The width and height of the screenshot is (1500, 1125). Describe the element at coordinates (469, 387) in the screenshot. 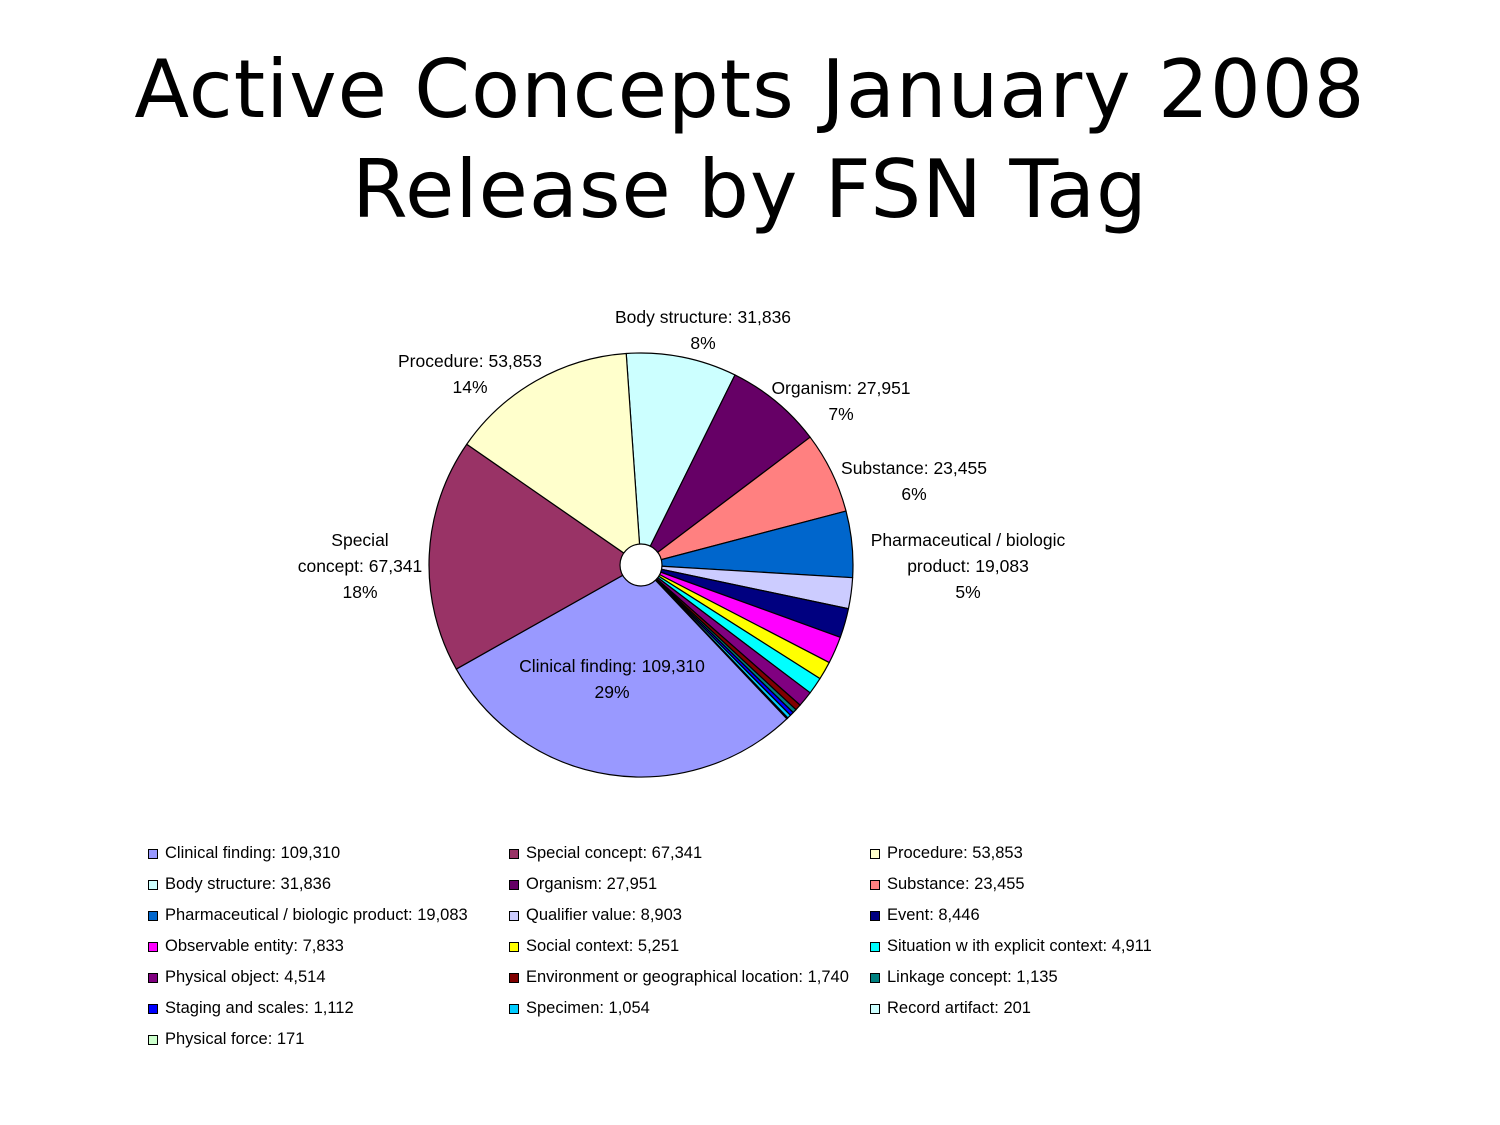

I see `slice-data-label-line: 14%` at that location.